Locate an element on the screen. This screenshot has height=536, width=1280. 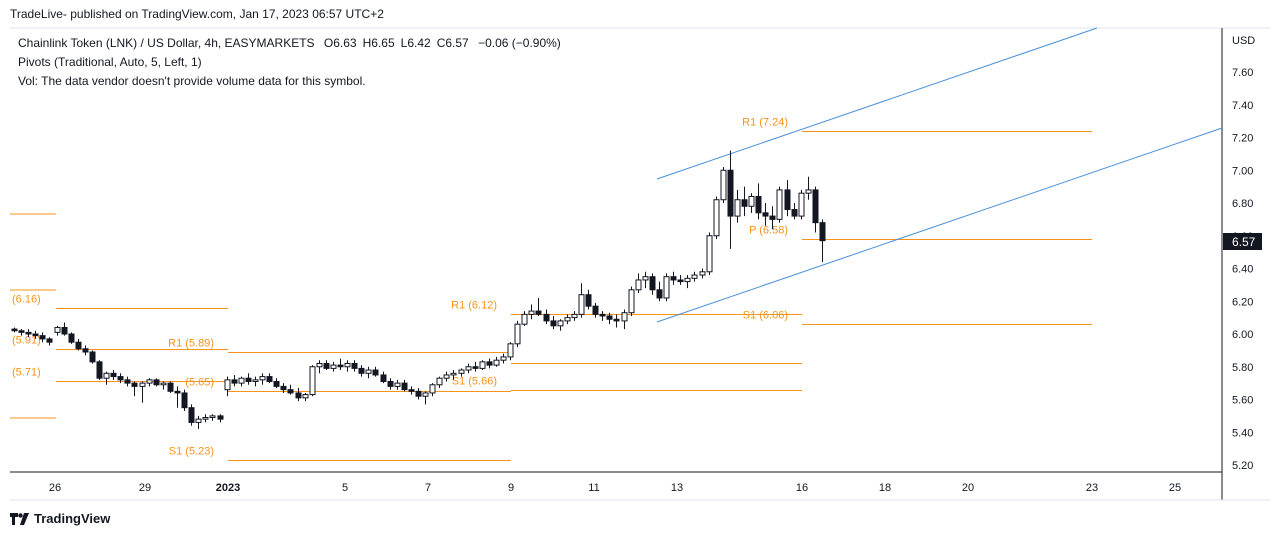
currency-label: USD is located at coordinates (1243, 41).